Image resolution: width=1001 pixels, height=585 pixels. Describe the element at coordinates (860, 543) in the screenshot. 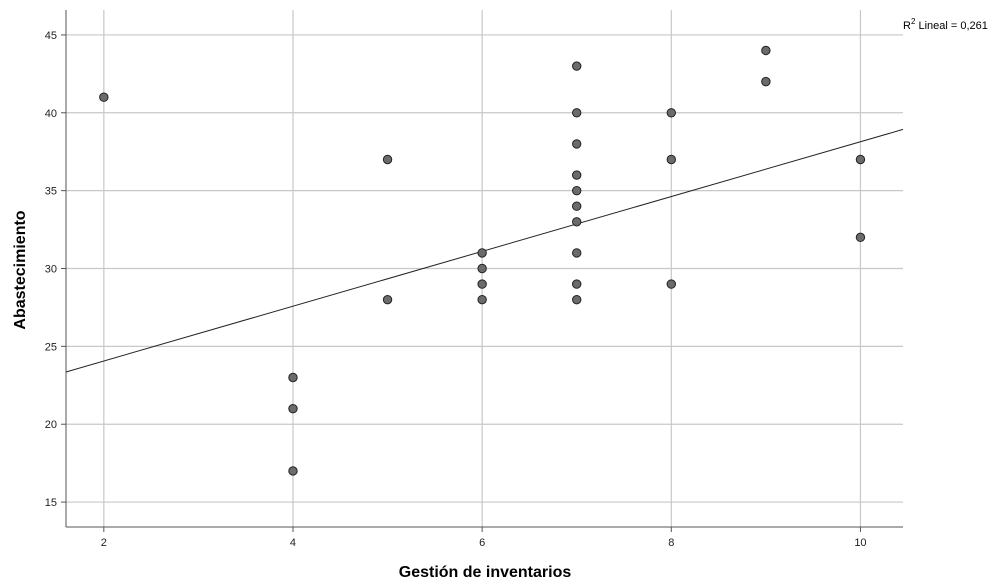

I see `x-tick-label: 10` at that location.